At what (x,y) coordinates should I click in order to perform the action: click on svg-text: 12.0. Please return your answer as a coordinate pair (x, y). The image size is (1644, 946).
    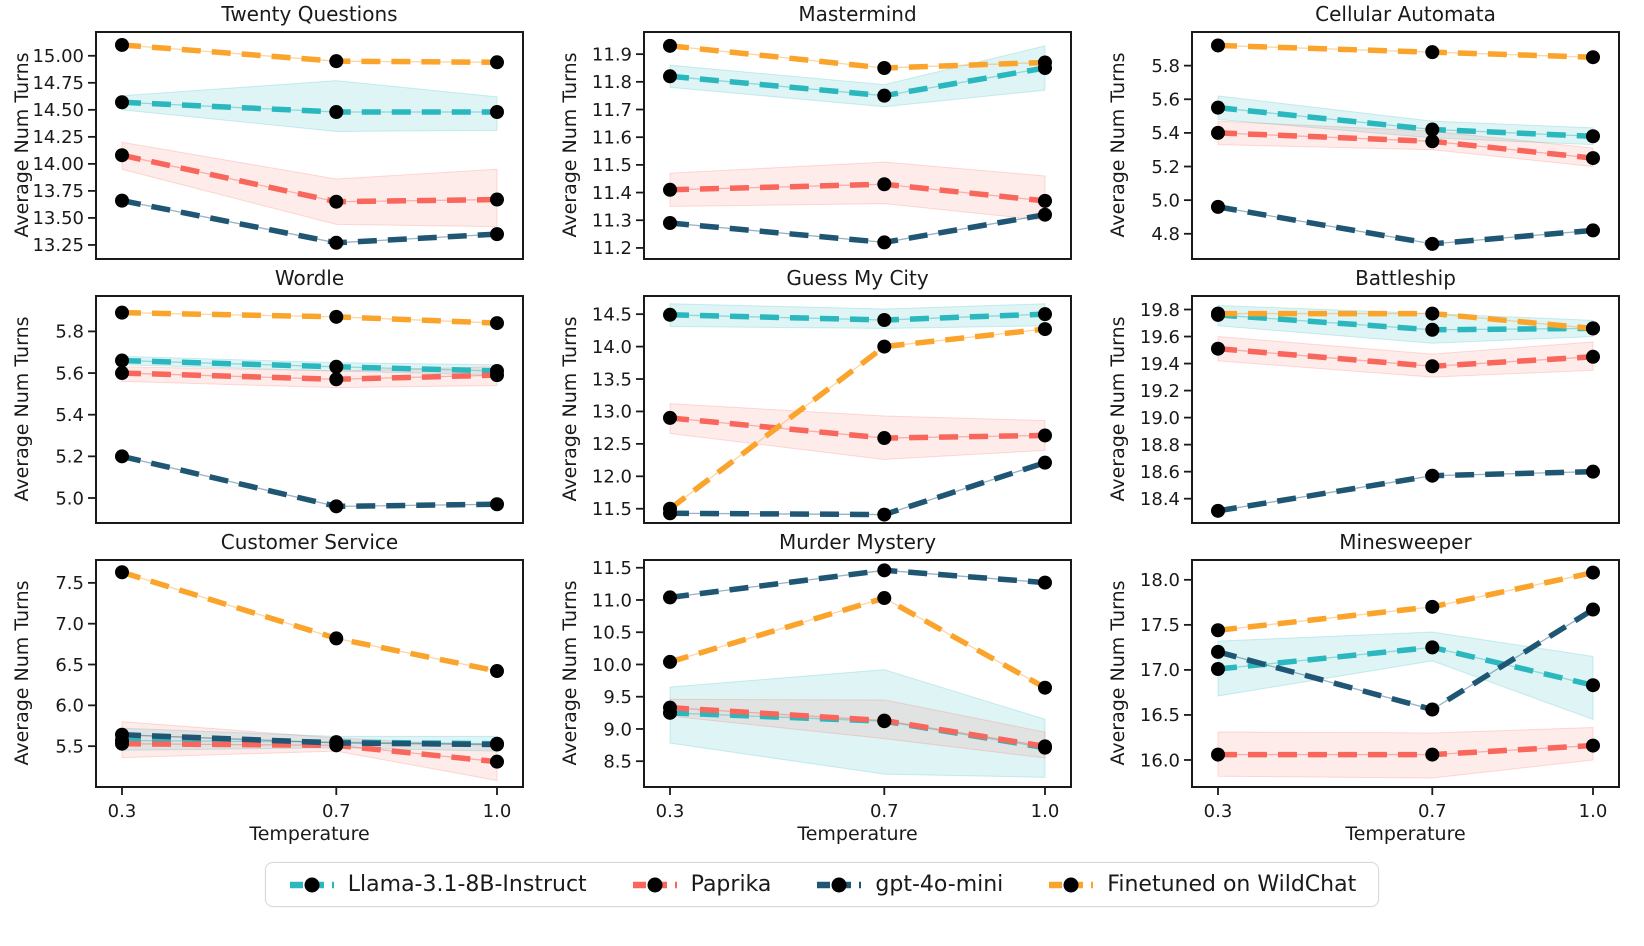
    Looking at the image, I should click on (612, 477).